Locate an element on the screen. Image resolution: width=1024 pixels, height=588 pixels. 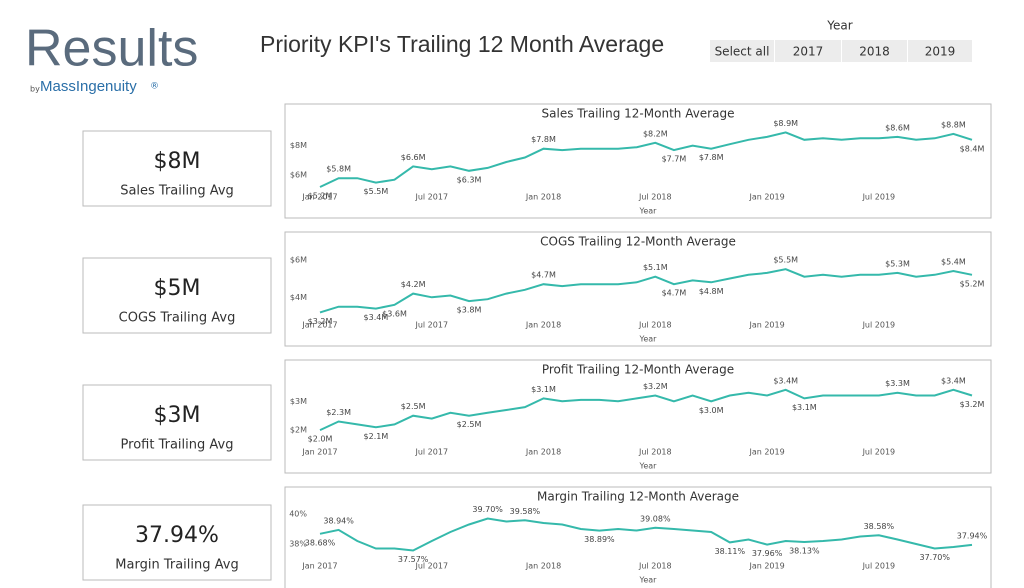
slicer-option: 2019 is located at coordinates (940, 52).